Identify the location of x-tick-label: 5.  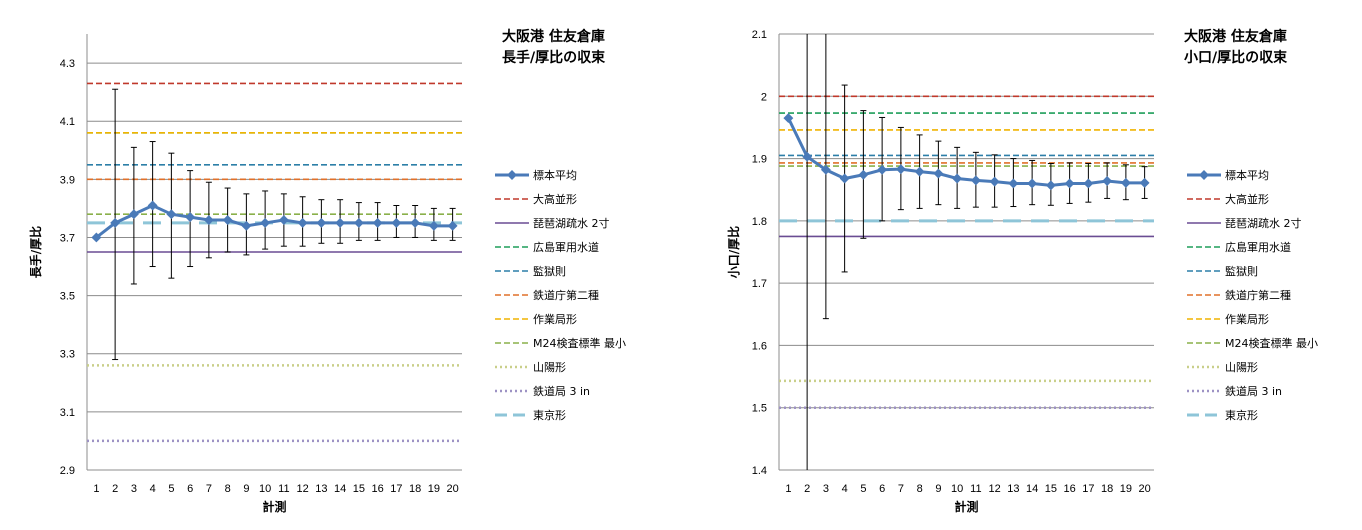
(171, 489).